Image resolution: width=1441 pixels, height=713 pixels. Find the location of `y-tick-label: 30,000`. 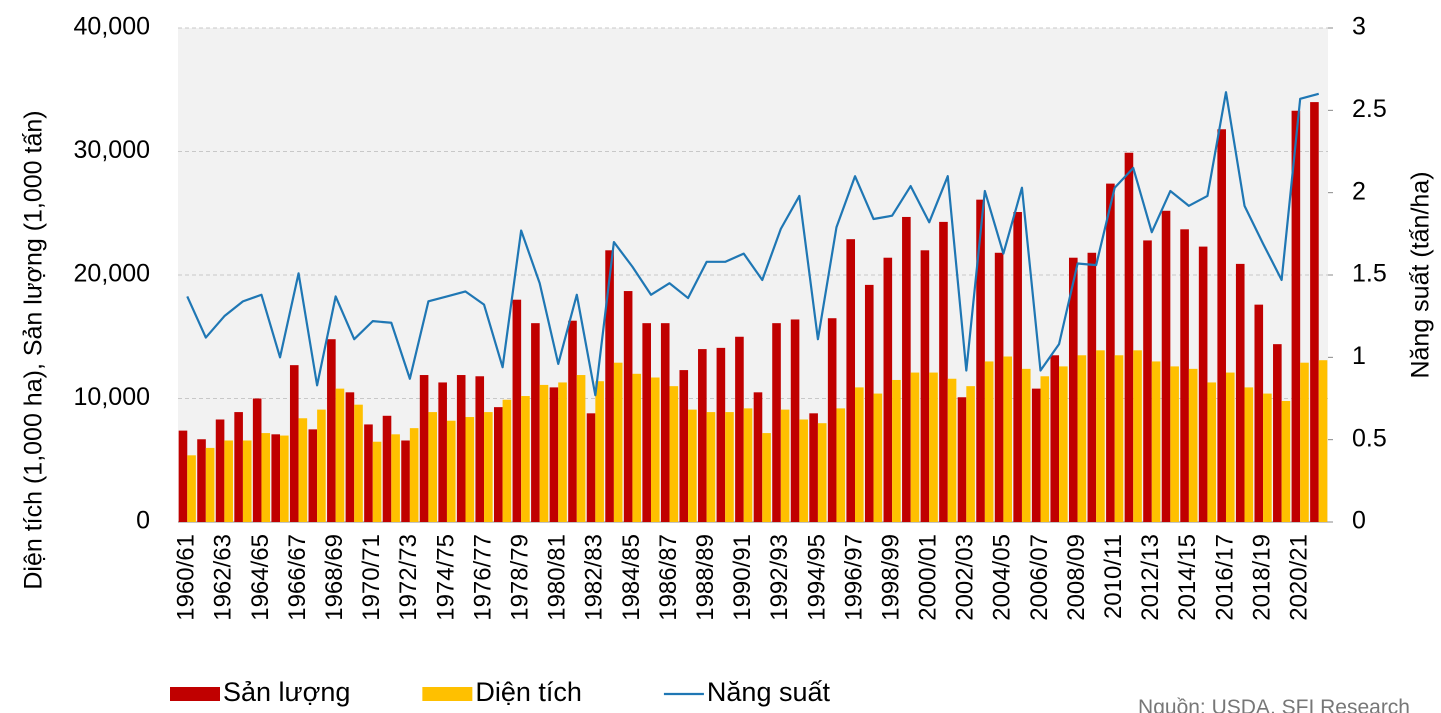

y-tick-label: 30,000 is located at coordinates (112, 150).